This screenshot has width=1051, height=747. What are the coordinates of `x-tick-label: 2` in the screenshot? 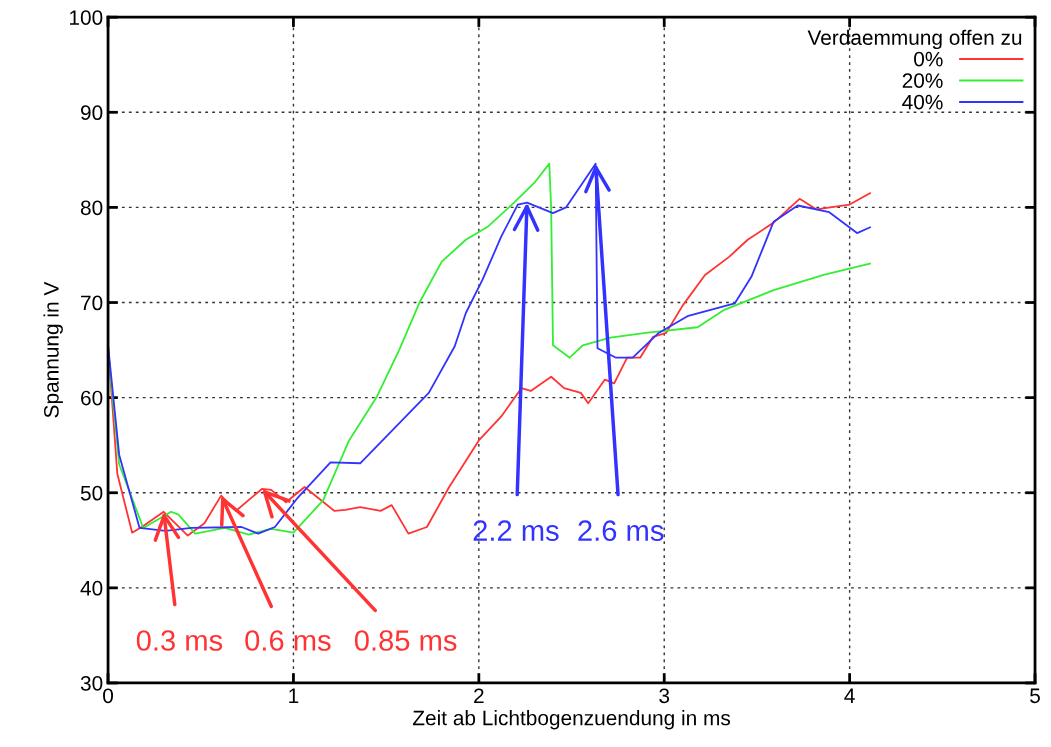 It's located at (479, 695).